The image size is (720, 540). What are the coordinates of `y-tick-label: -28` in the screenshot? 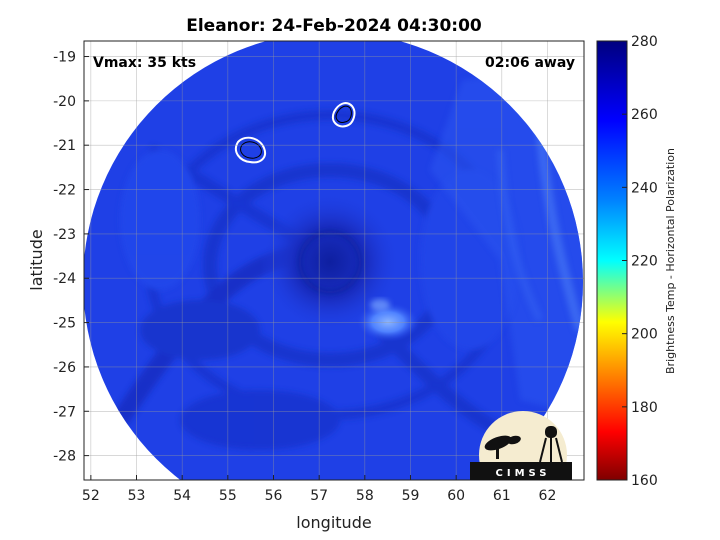 It's located at (64, 457).